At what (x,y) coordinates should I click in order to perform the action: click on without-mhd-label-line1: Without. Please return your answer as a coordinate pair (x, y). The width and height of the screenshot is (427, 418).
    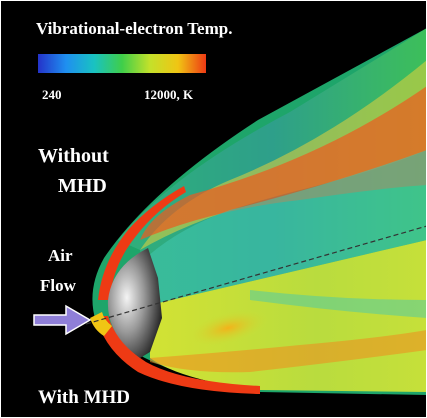
    Looking at the image, I should click on (73, 156).